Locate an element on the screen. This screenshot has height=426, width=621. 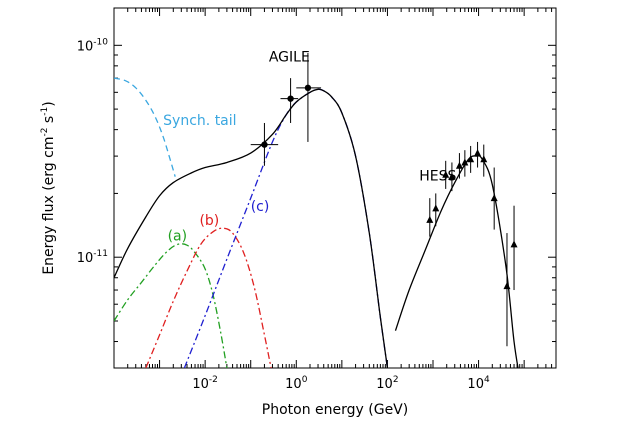
x-tick-label: 10⁻² is located at coordinates (205, 383).